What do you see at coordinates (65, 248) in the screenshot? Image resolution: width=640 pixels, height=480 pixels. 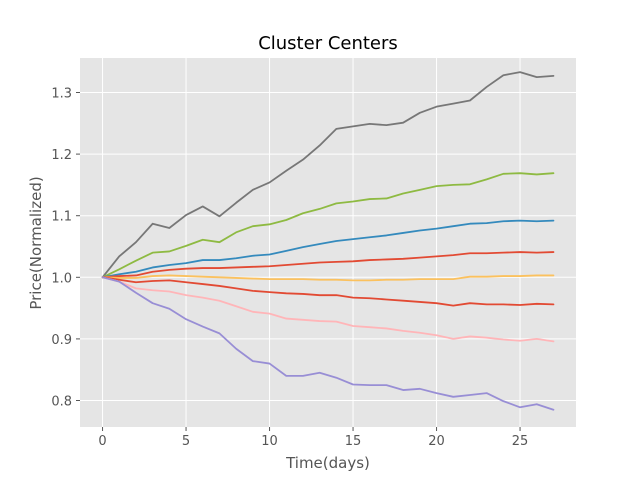 I see `y-tick-labels: 0.8 0.9 1.0 1.1 1.2 1.3` at bounding box center [65, 248].